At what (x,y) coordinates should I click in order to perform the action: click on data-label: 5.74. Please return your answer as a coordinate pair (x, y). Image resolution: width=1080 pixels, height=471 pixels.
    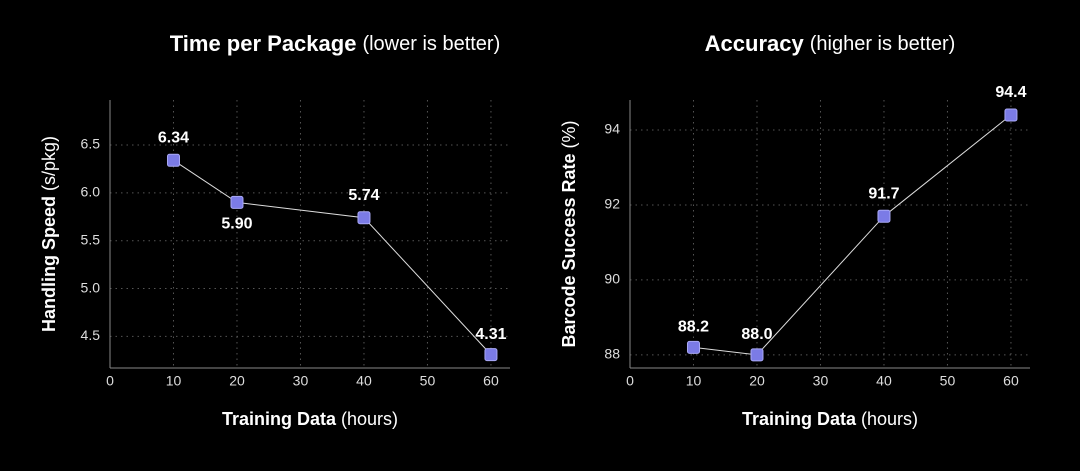
    Looking at the image, I should click on (363, 195).